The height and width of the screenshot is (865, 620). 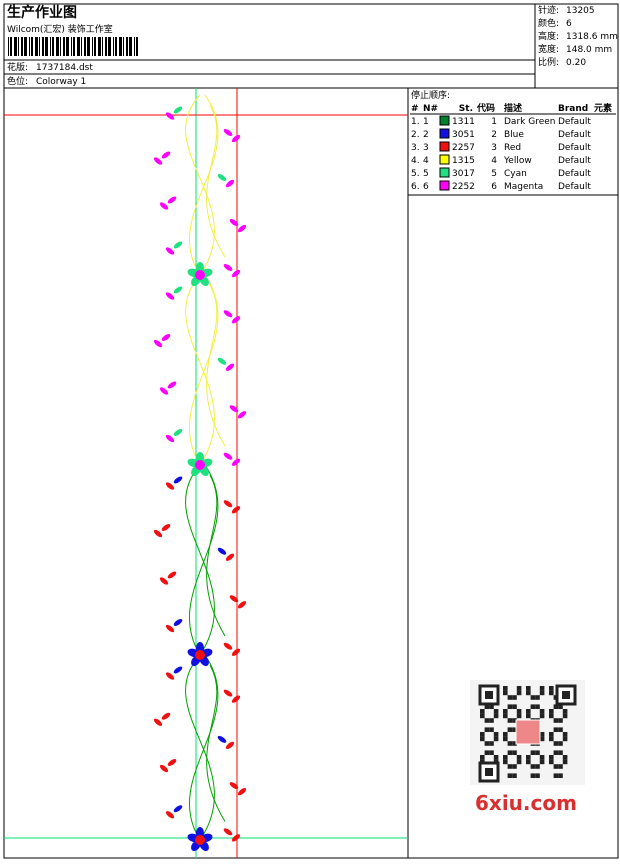 What do you see at coordinates (430, 109) in the screenshot?
I see `column-header: N#` at bounding box center [430, 109].